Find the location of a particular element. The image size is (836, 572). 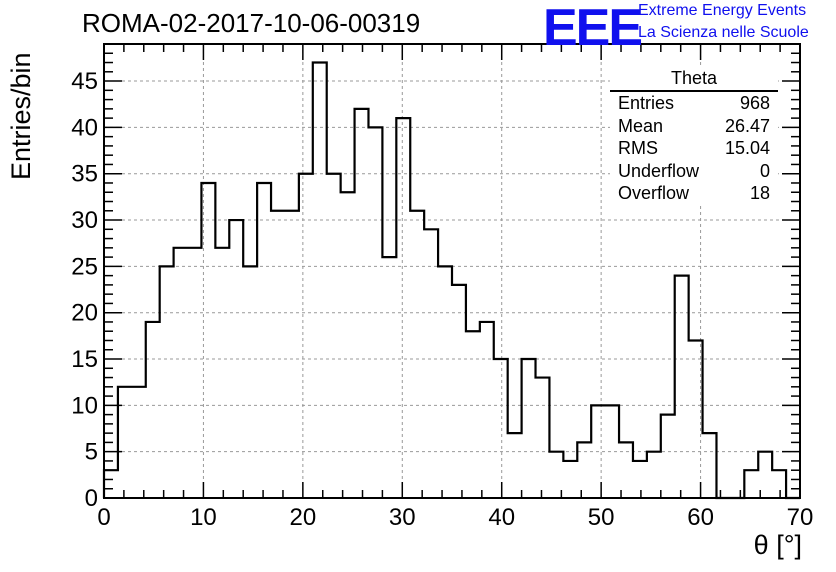

logo-subtitle-line1: Extreme Energy Events is located at coordinates (722, 10).